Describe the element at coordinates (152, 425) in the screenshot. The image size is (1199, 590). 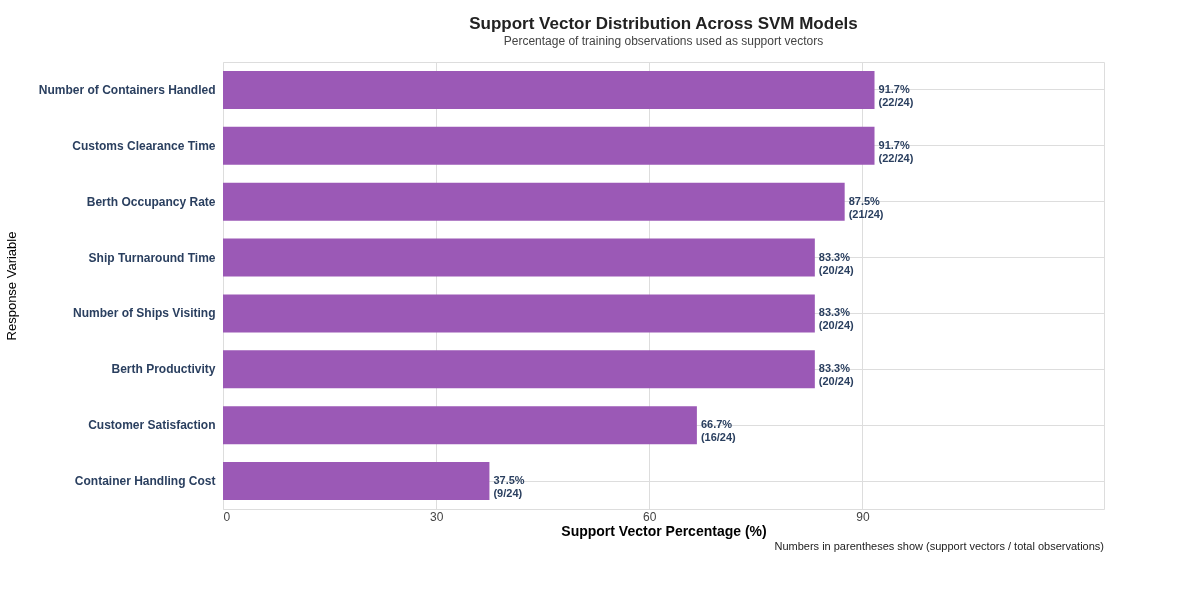
I see `y-tick-label: Customer Satisfaction` at that location.